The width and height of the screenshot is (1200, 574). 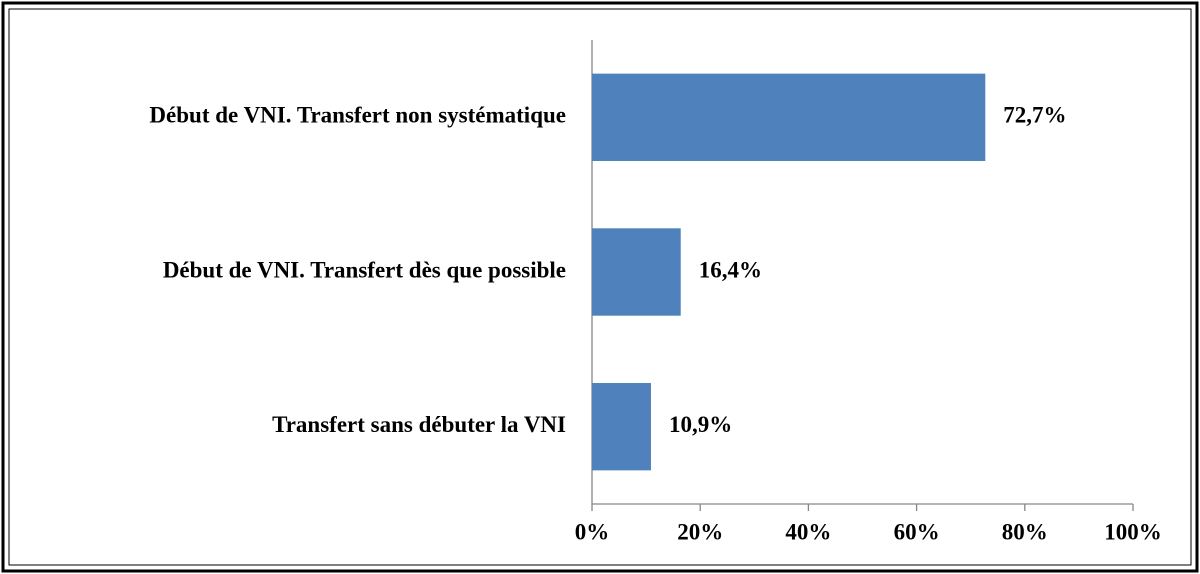 I want to click on y-tick-label: Début de VNI. Transfert non systématique, so click(x=357, y=115).